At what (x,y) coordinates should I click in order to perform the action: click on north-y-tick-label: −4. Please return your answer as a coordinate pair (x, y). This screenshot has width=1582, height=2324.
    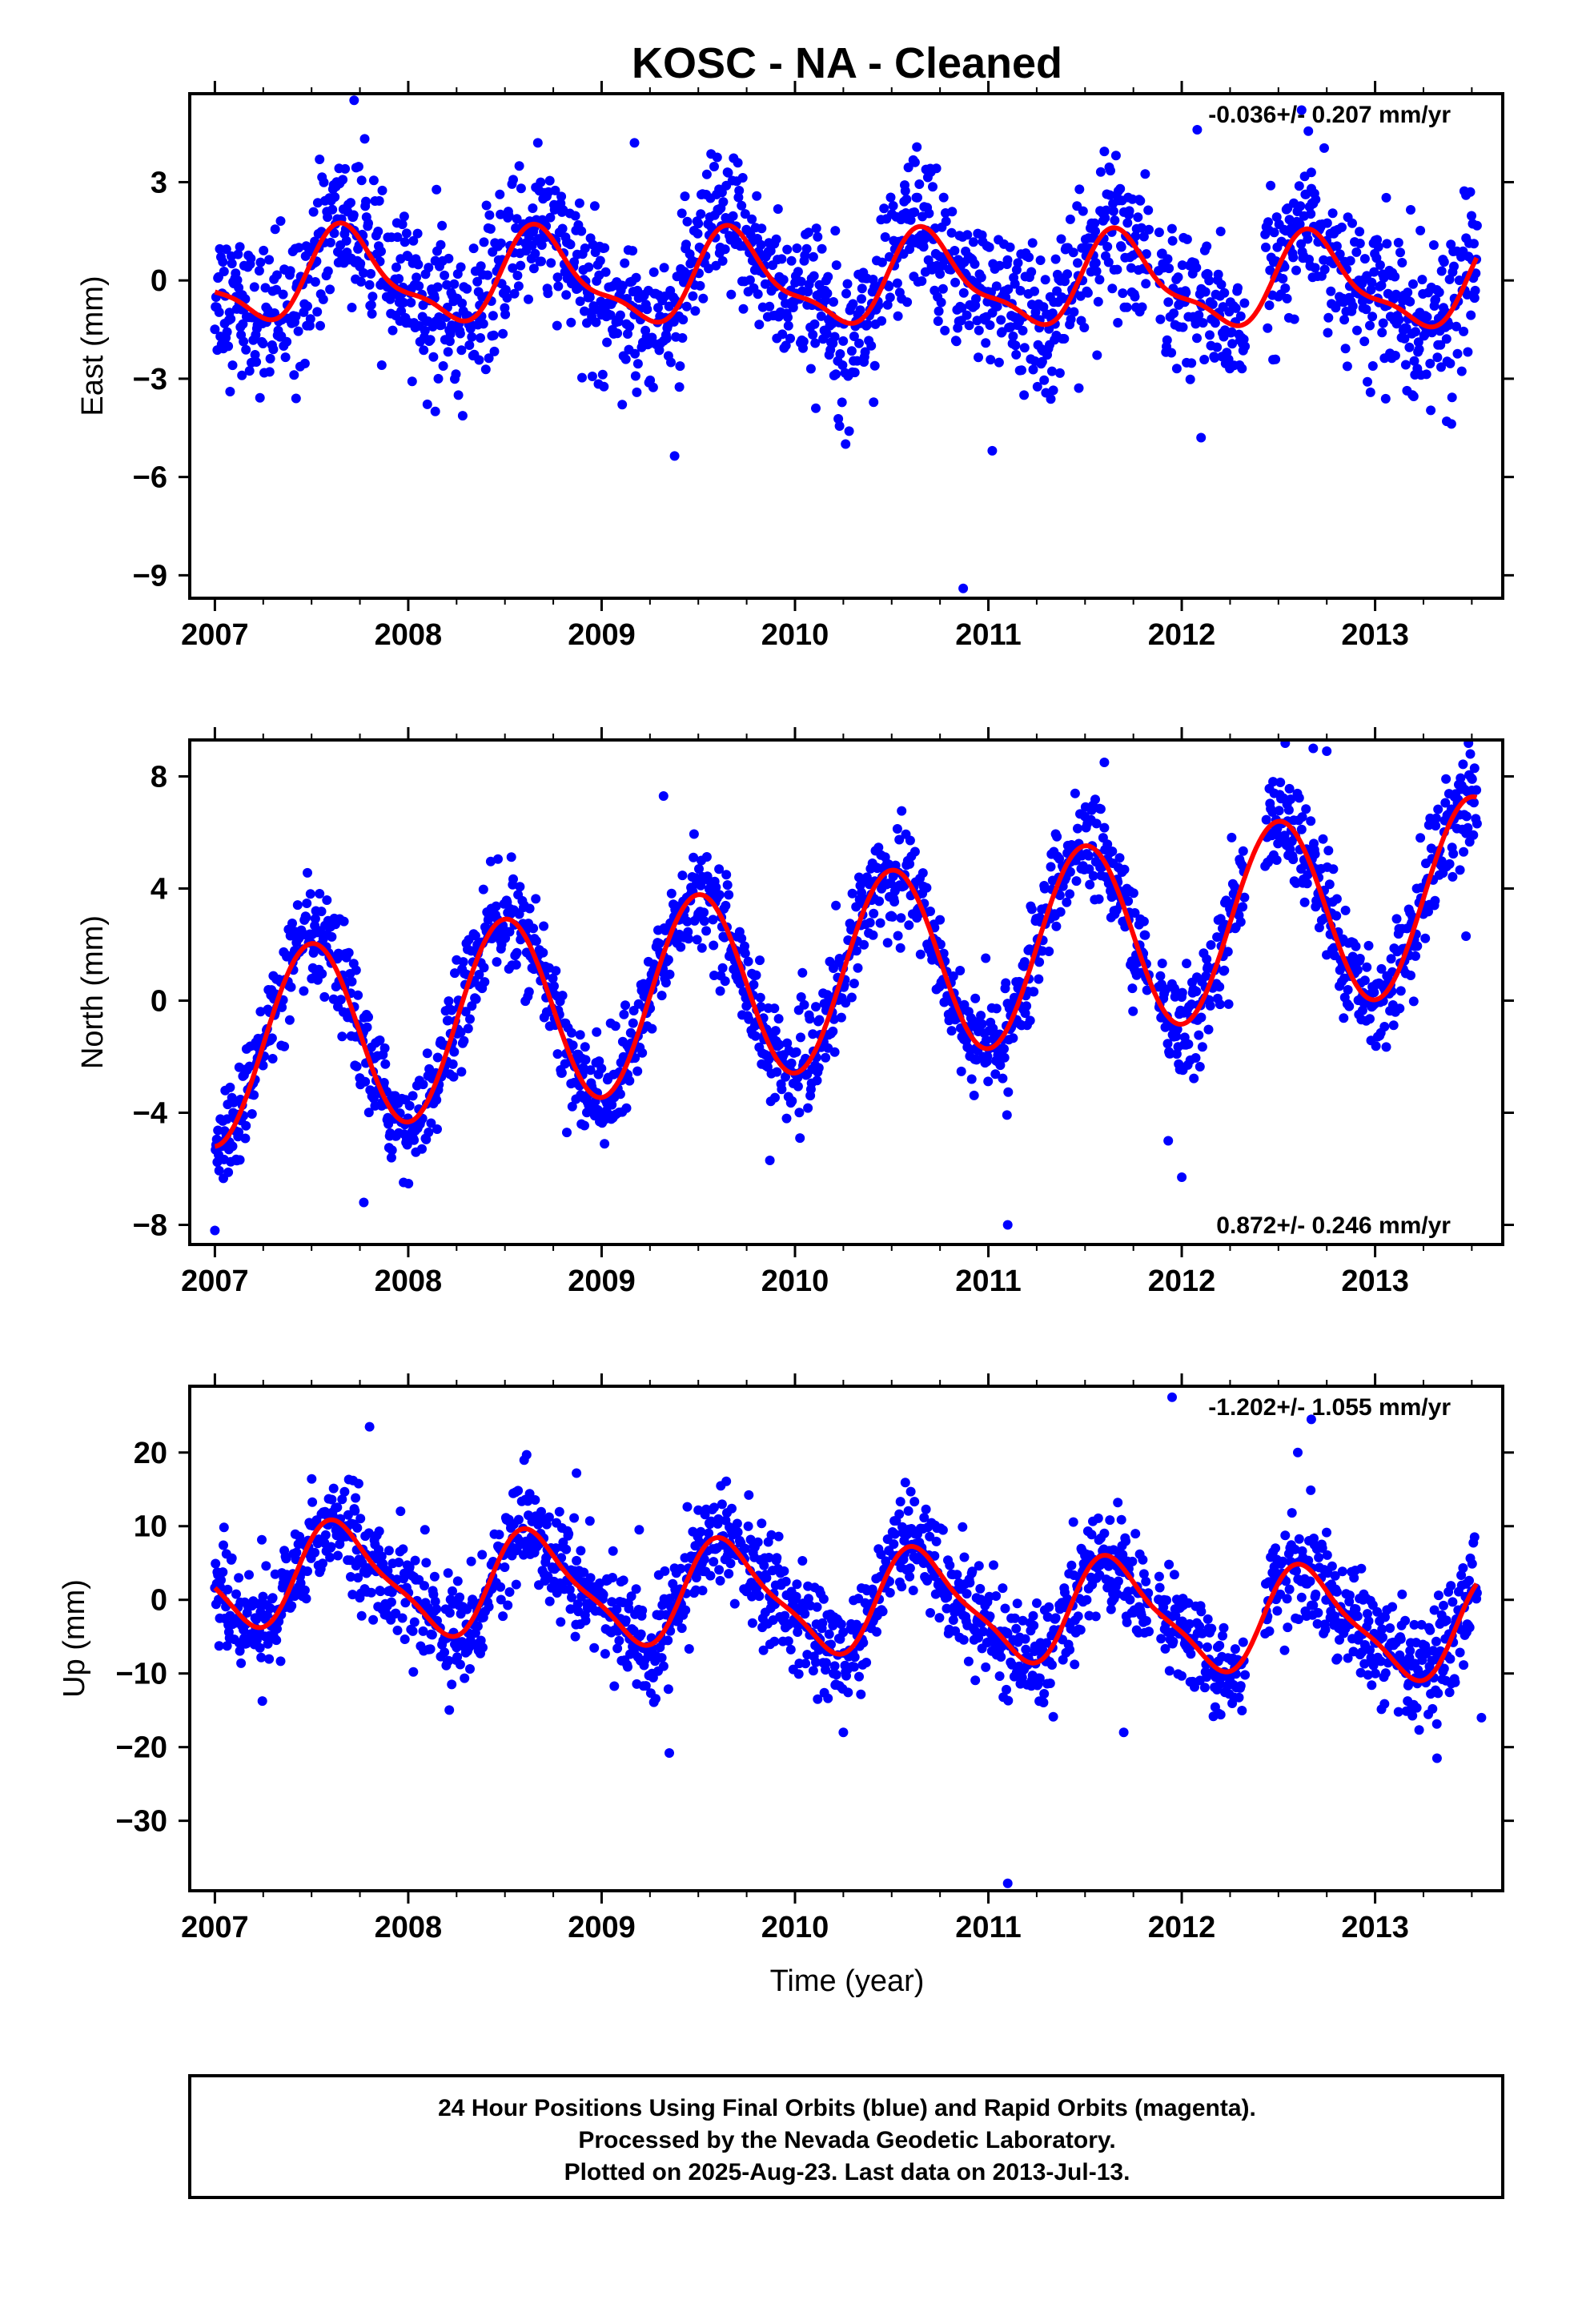
    Looking at the image, I should click on (150, 1114).